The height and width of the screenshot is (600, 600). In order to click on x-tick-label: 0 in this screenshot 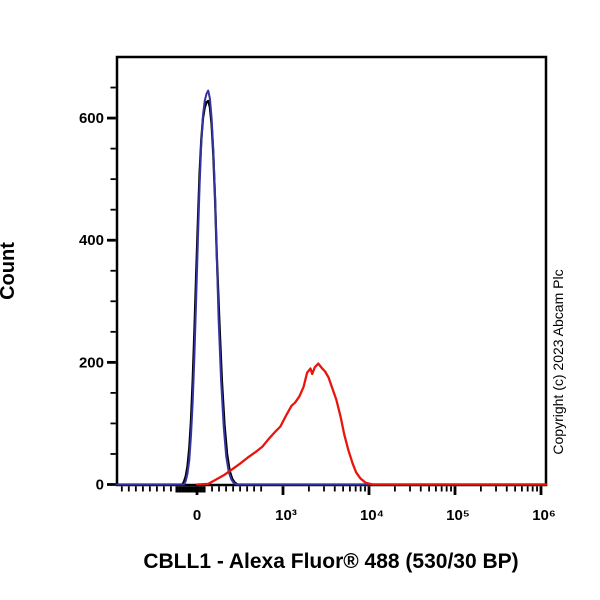, I will do `click(197, 515)`.